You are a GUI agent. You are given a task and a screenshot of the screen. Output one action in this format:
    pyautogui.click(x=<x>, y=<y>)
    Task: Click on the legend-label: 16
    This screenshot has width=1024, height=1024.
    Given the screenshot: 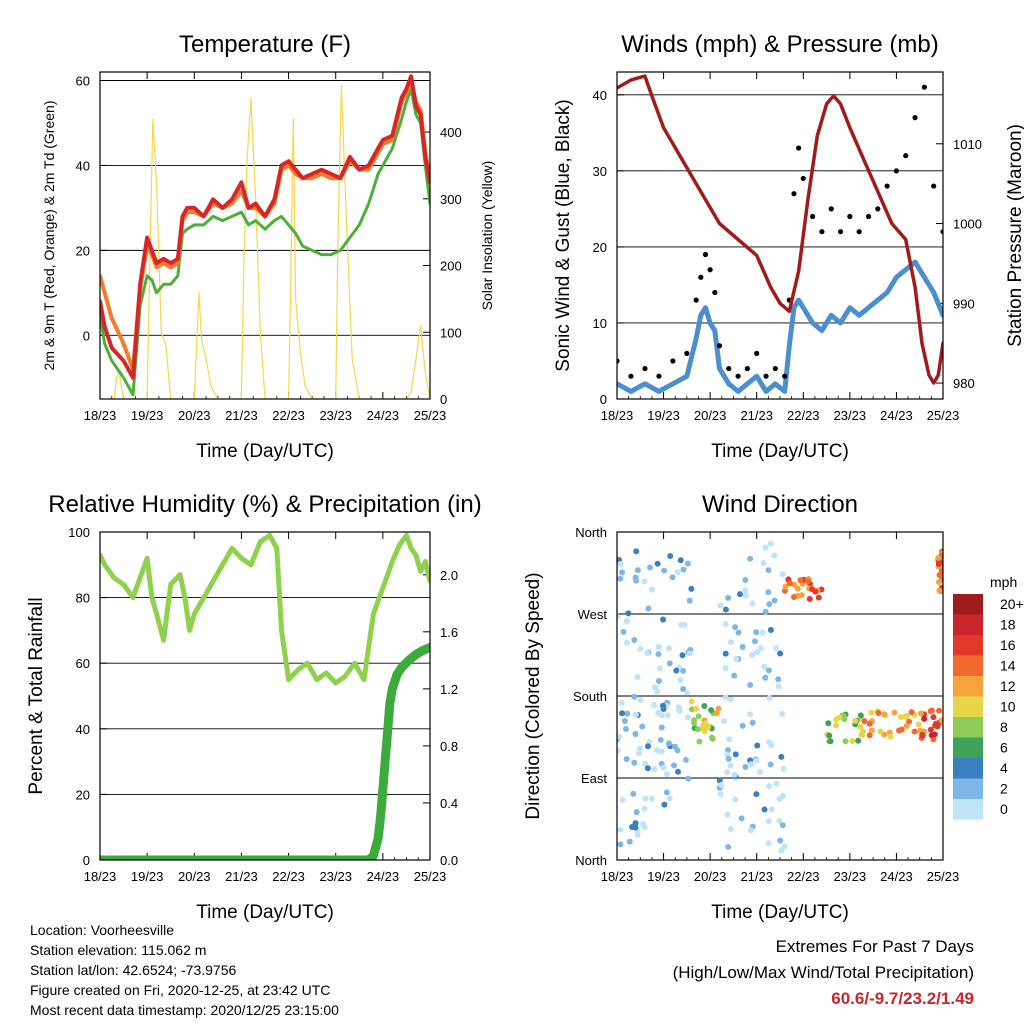 What is the action you would take?
    pyautogui.click(x=1008, y=645)
    